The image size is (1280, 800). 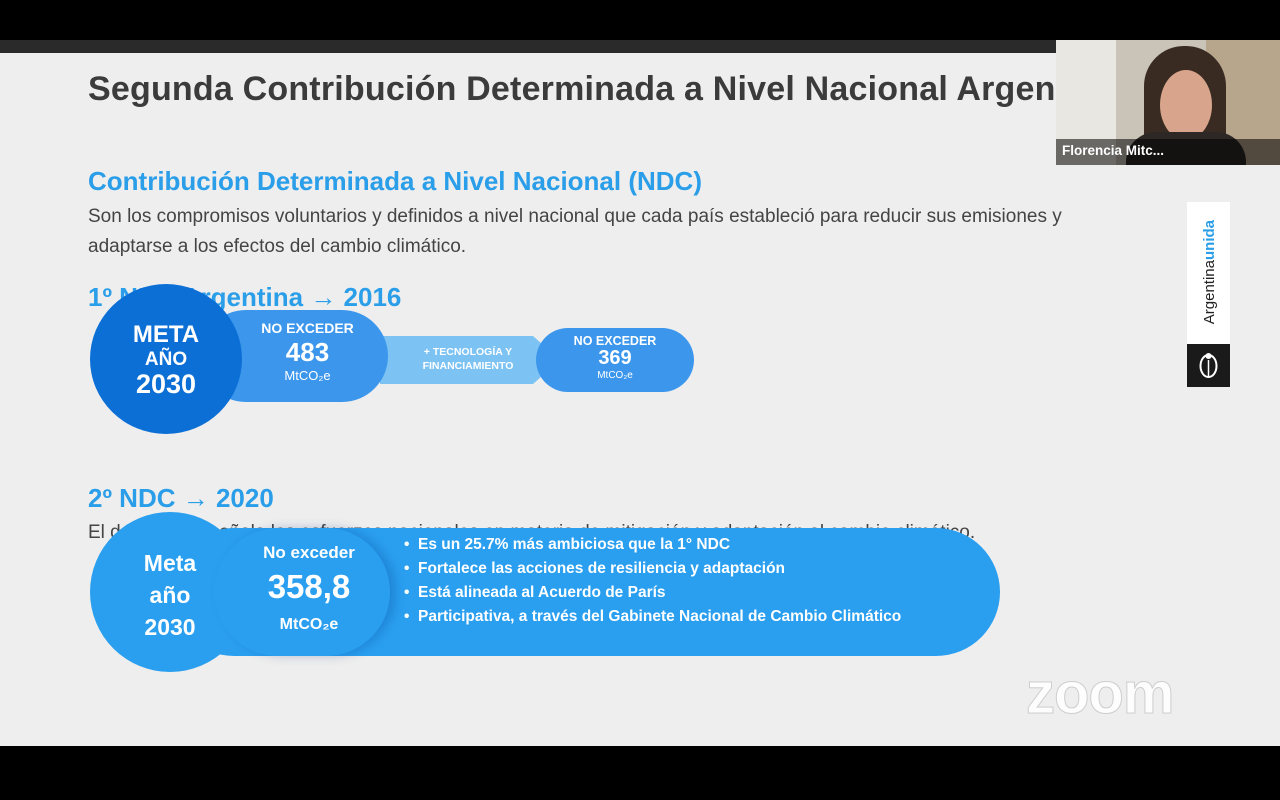 I want to click on conditional-label: NO EXCEDER, so click(x=615, y=341).